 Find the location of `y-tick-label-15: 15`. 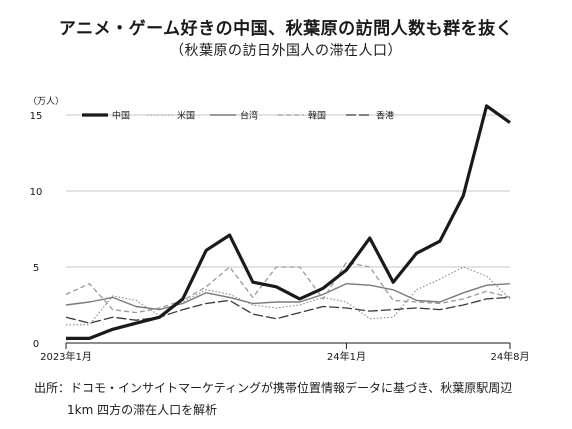

y-tick-label-15: 15 is located at coordinates (36, 116).